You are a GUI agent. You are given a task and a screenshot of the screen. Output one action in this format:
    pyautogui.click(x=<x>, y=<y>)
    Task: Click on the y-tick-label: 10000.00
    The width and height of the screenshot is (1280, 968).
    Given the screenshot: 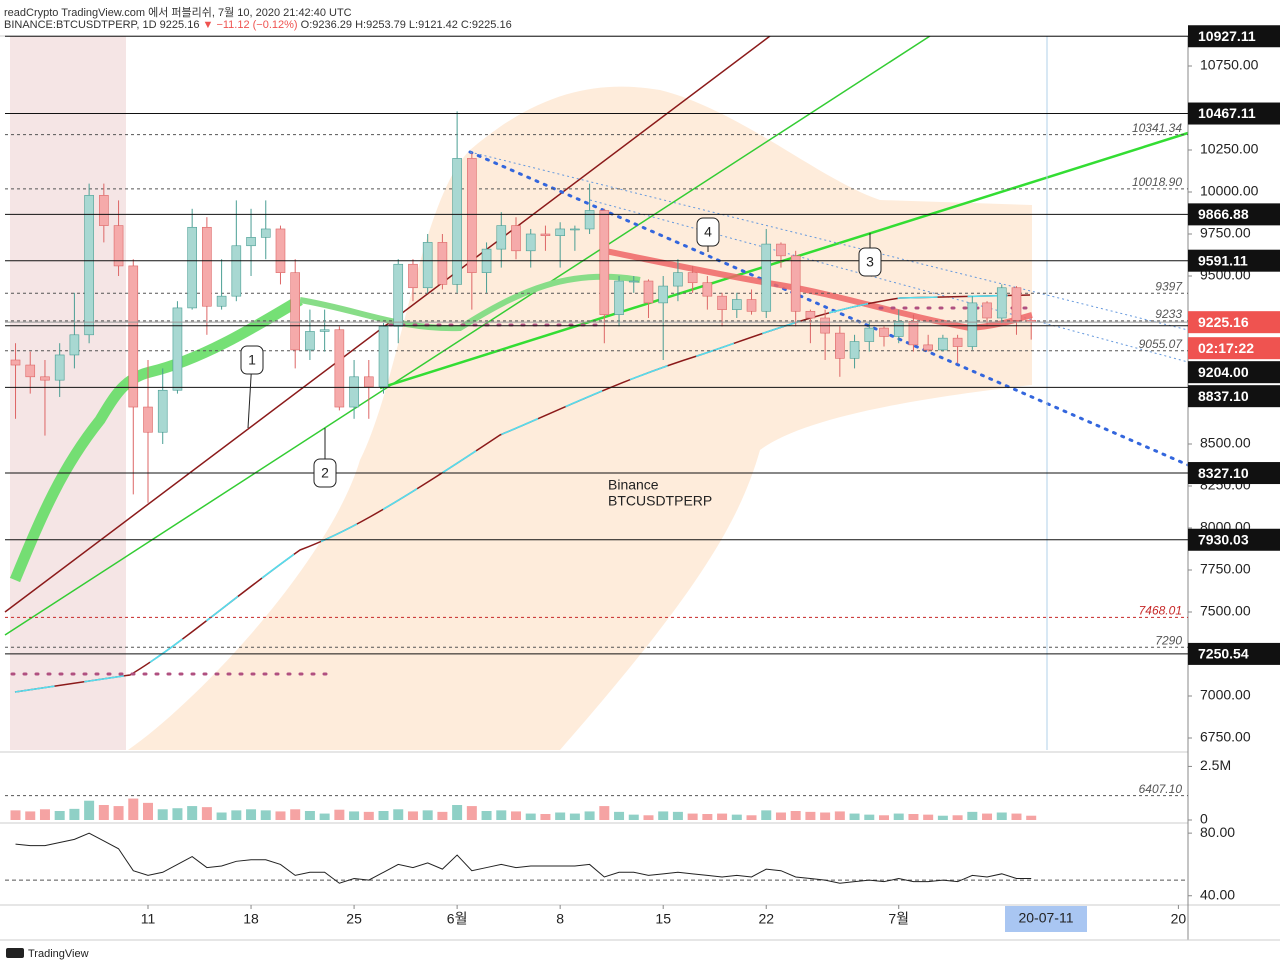 What is the action you would take?
    pyautogui.click(x=1229, y=191)
    